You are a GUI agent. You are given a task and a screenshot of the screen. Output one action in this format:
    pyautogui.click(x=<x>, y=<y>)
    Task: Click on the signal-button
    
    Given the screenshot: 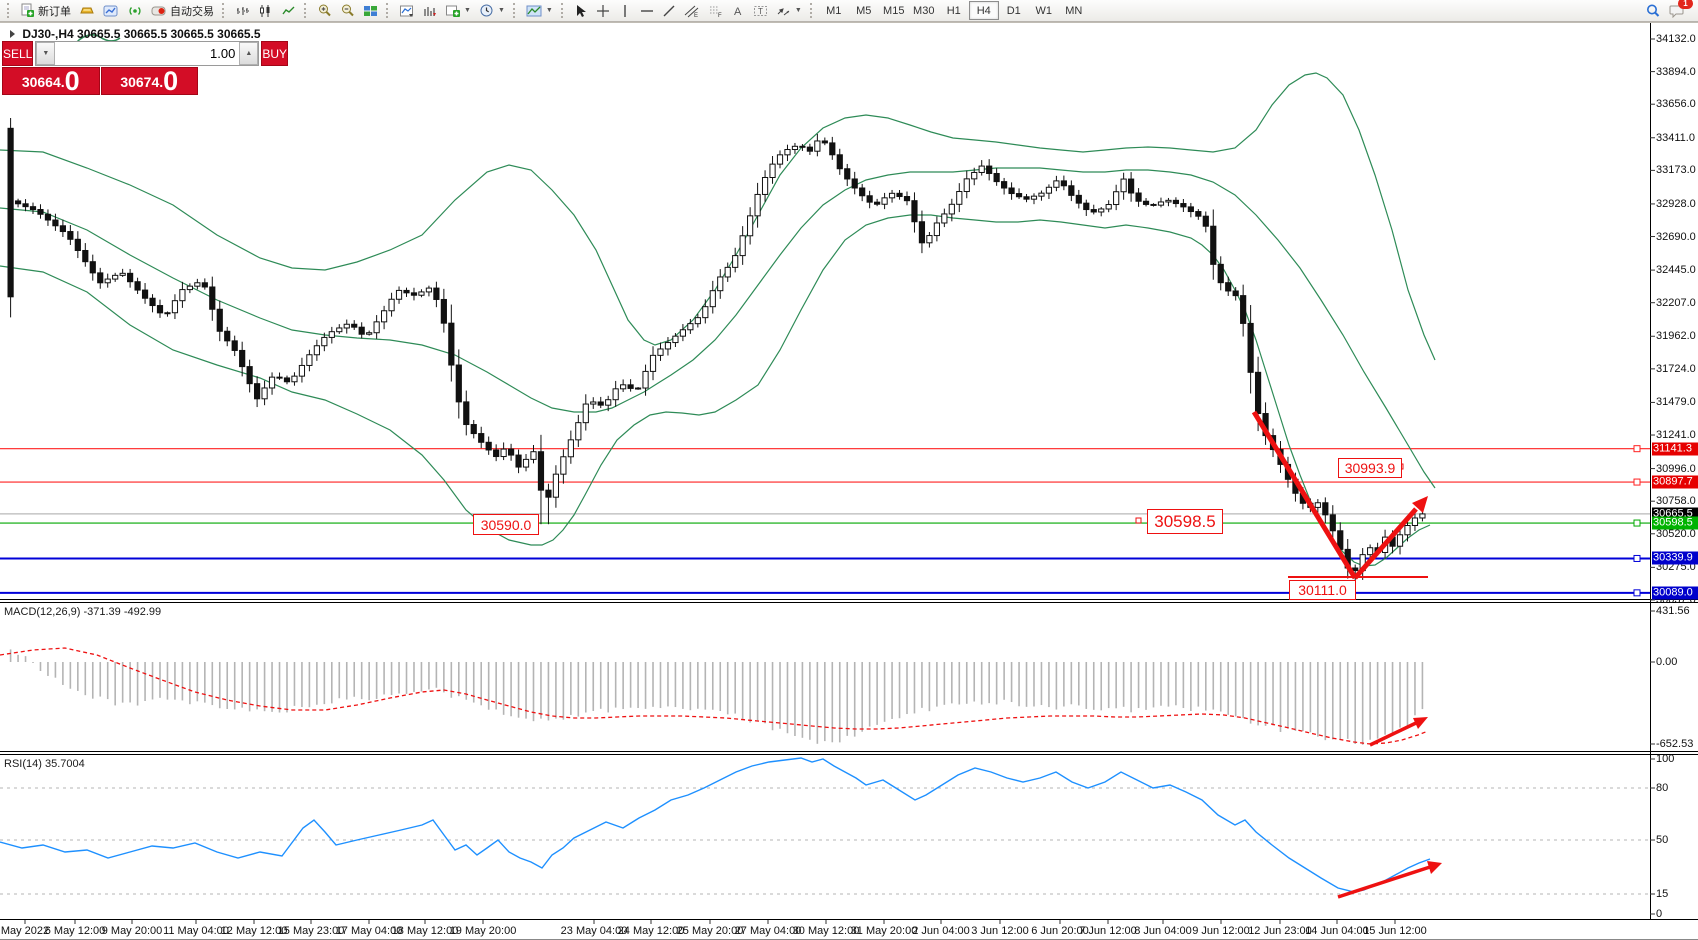 What is the action you would take?
    pyautogui.click(x=135, y=10)
    